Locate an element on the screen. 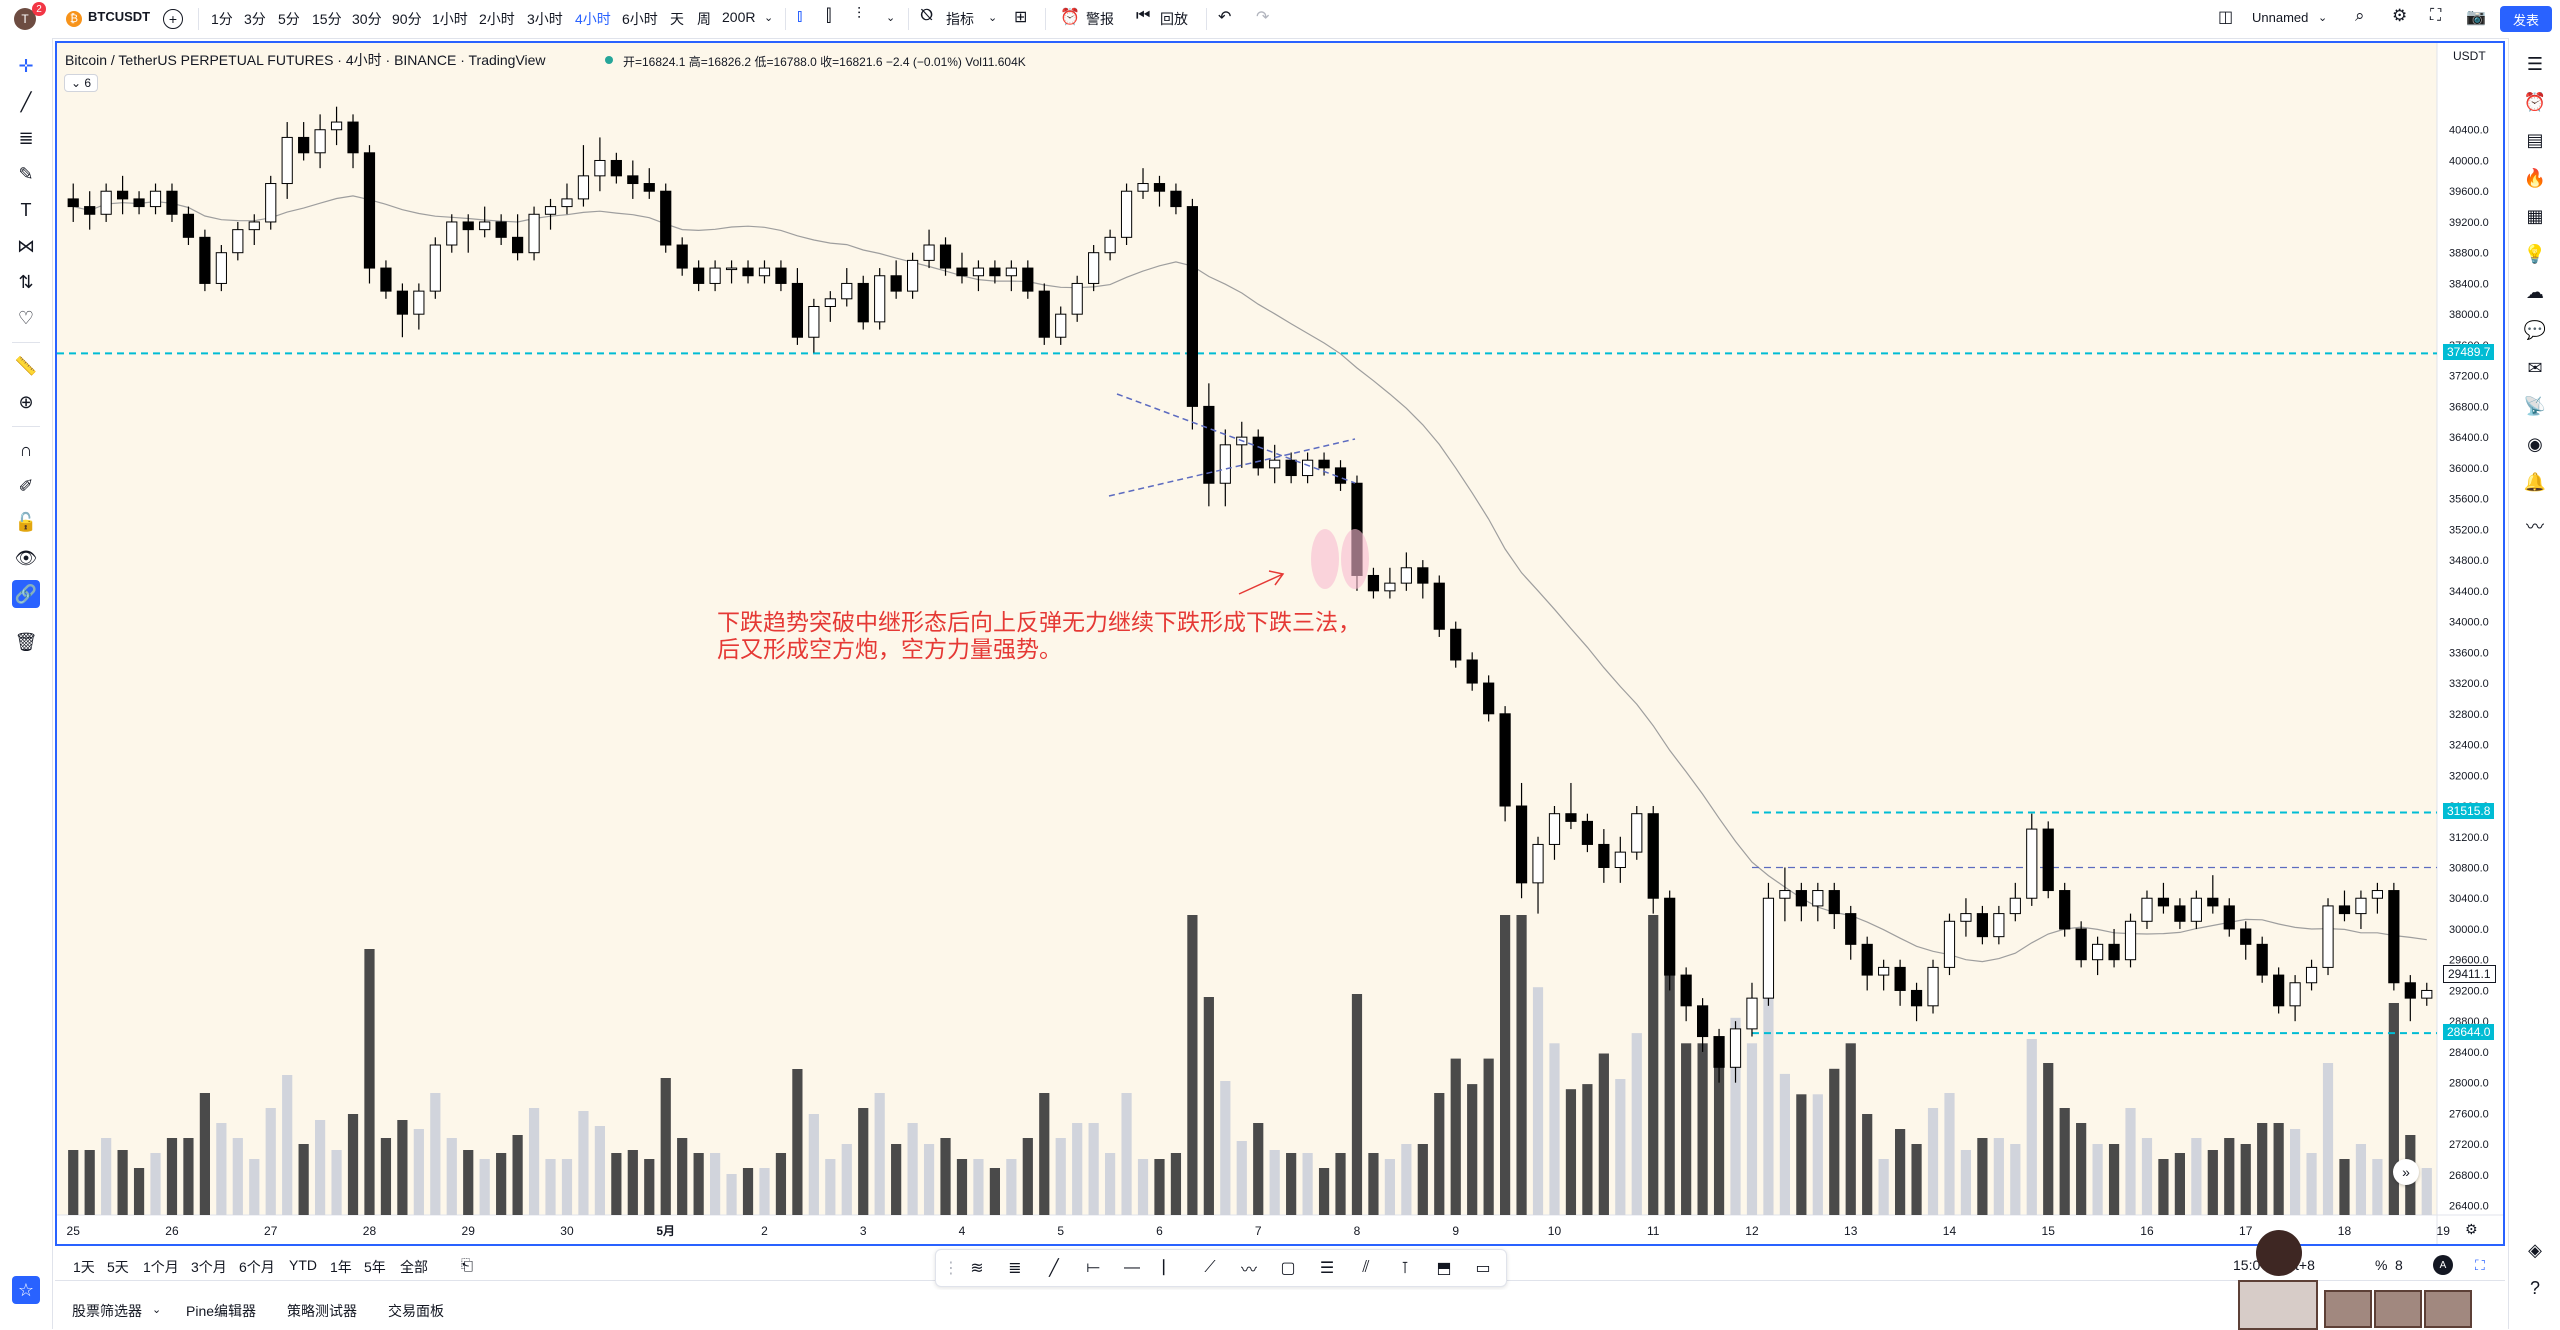 Image resolution: width=2560 pixels, height=1330 pixels. hotlist-icon: 🔥 is located at coordinates (2535, 177).